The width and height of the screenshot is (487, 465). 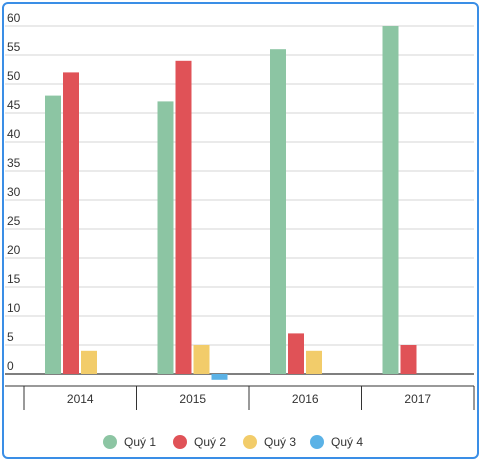 I want to click on bar-quý-3-2014, so click(x=89, y=362).